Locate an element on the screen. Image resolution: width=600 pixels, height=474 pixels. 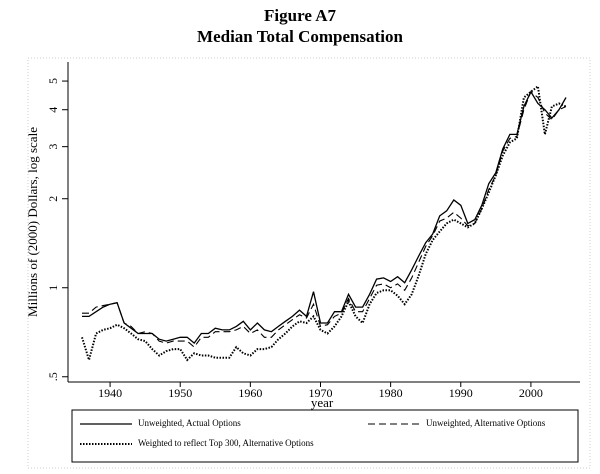
x-tick-label: 1950 is located at coordinates (180, 393).